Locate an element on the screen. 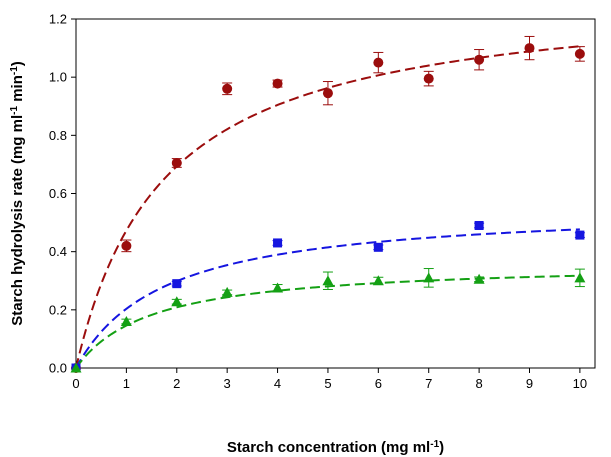 This screenshot has height=457, width=611. x-tick-label: 10 is located at coordinates (580, 383).